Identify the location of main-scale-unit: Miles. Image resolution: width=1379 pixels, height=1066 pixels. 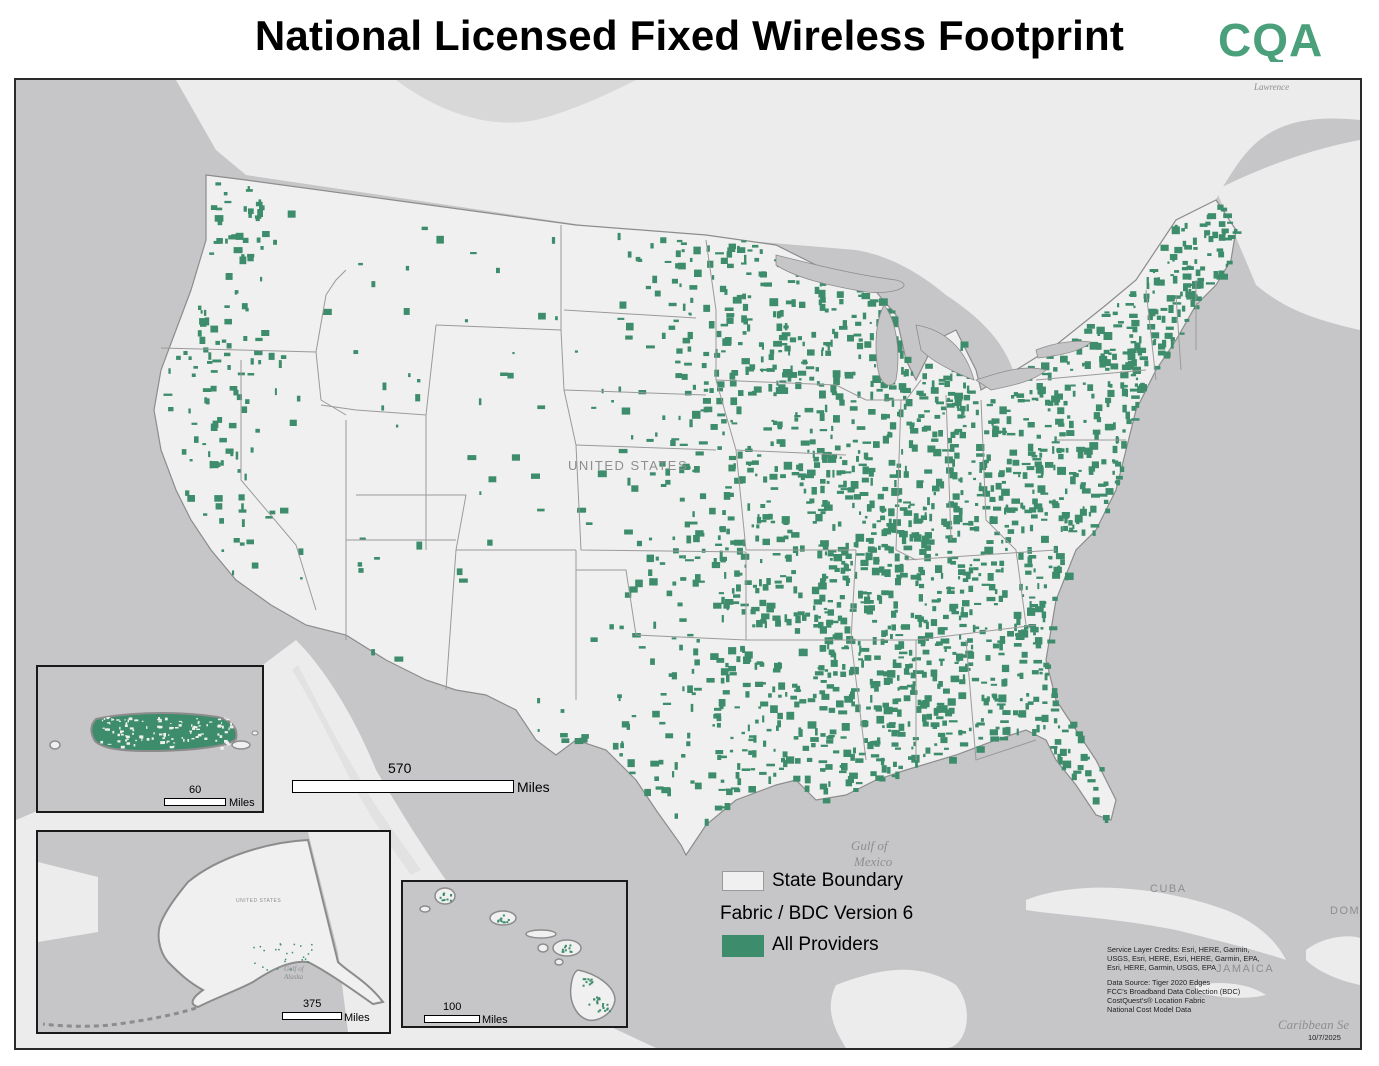
(533, 787).